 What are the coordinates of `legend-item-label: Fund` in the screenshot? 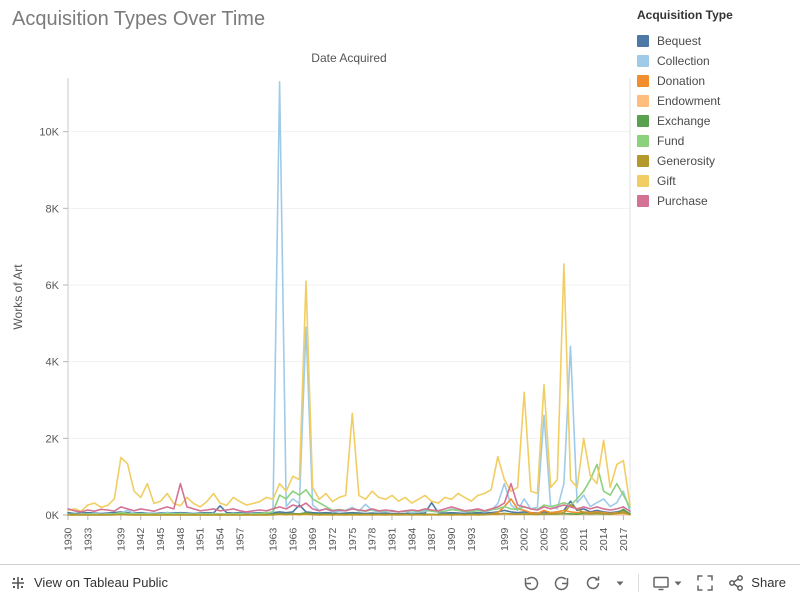 It's located at (671, 141).